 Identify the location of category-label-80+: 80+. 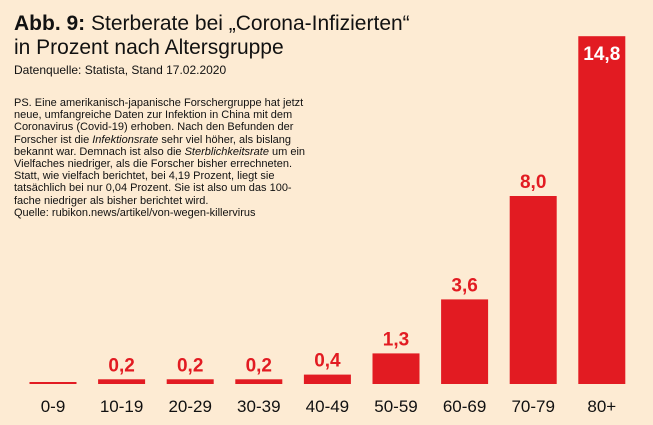
(601, 406).